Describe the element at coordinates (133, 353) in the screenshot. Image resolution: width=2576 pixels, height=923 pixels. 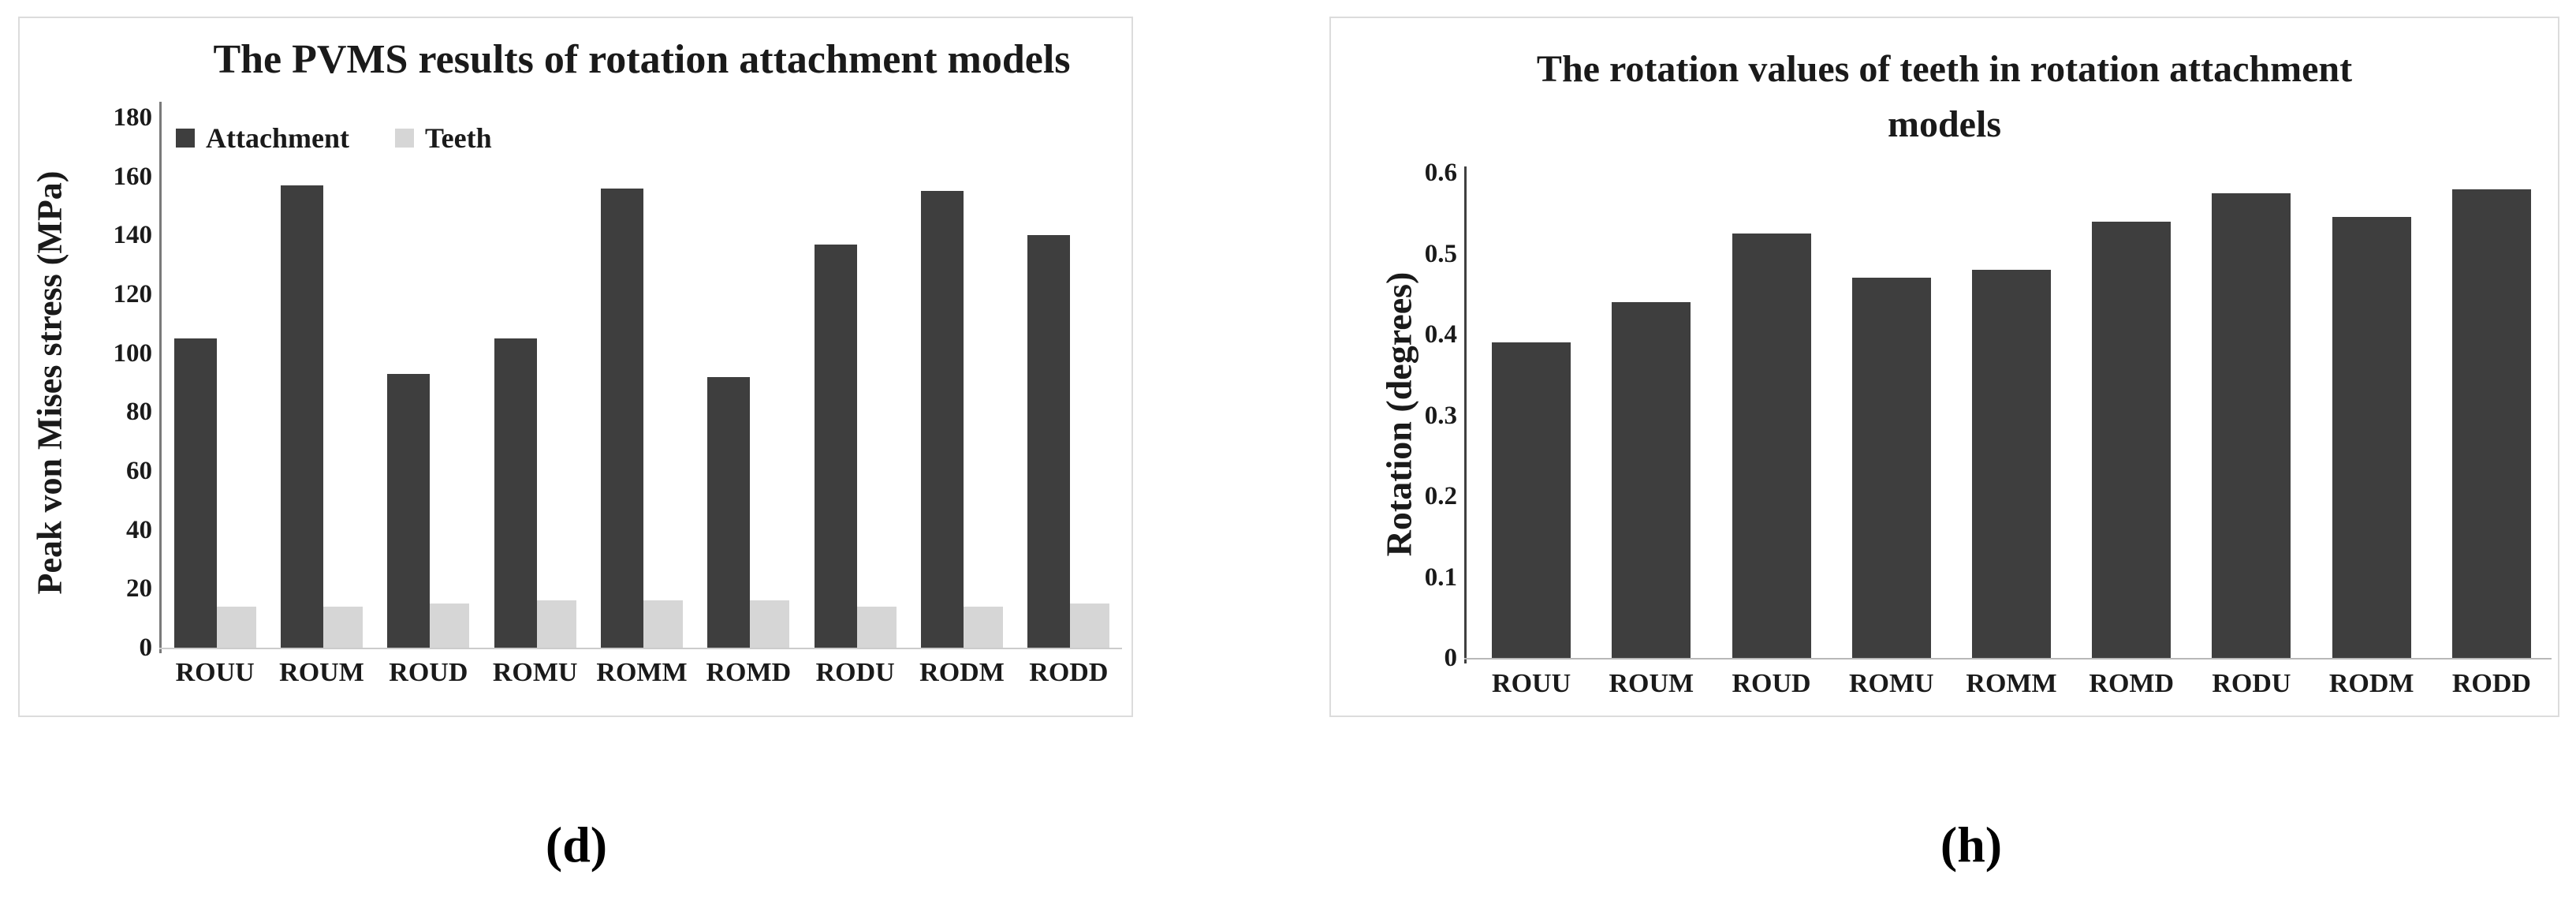
I see `y-tick-label: 100` at that location.